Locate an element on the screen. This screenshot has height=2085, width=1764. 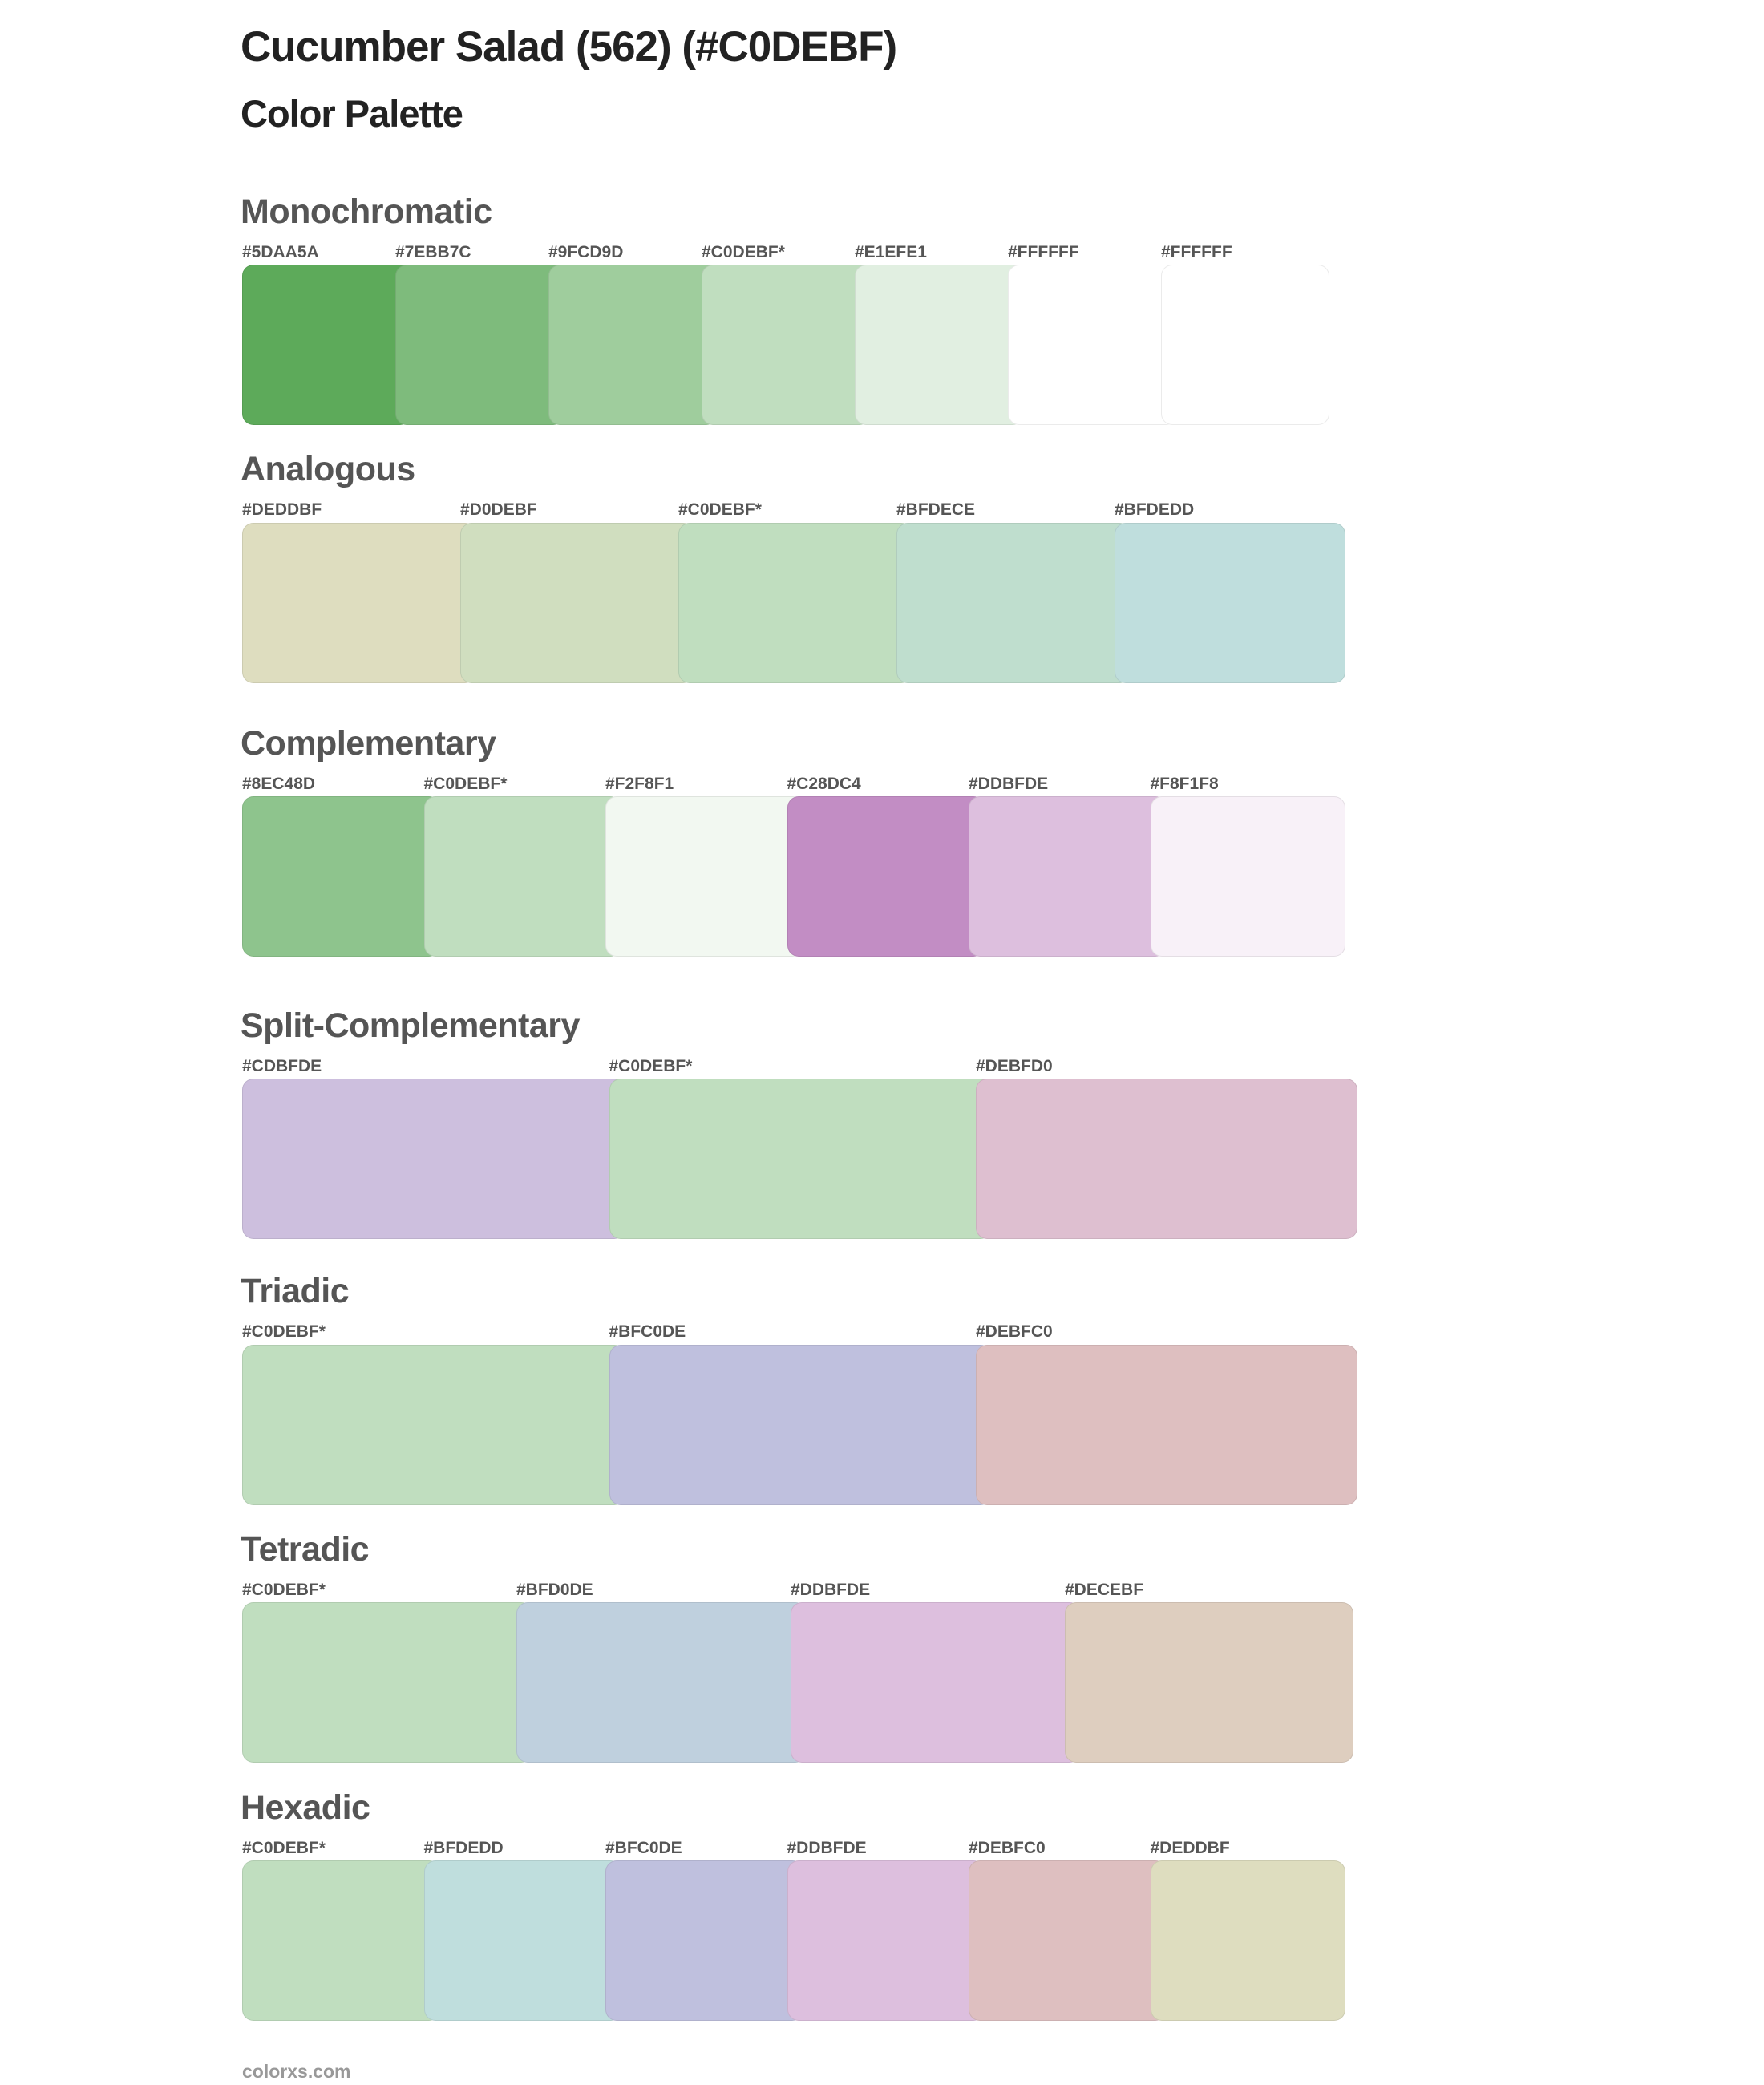
section-heading-split-complementary: Split-Complementary is located at coordinates (410, 1025).